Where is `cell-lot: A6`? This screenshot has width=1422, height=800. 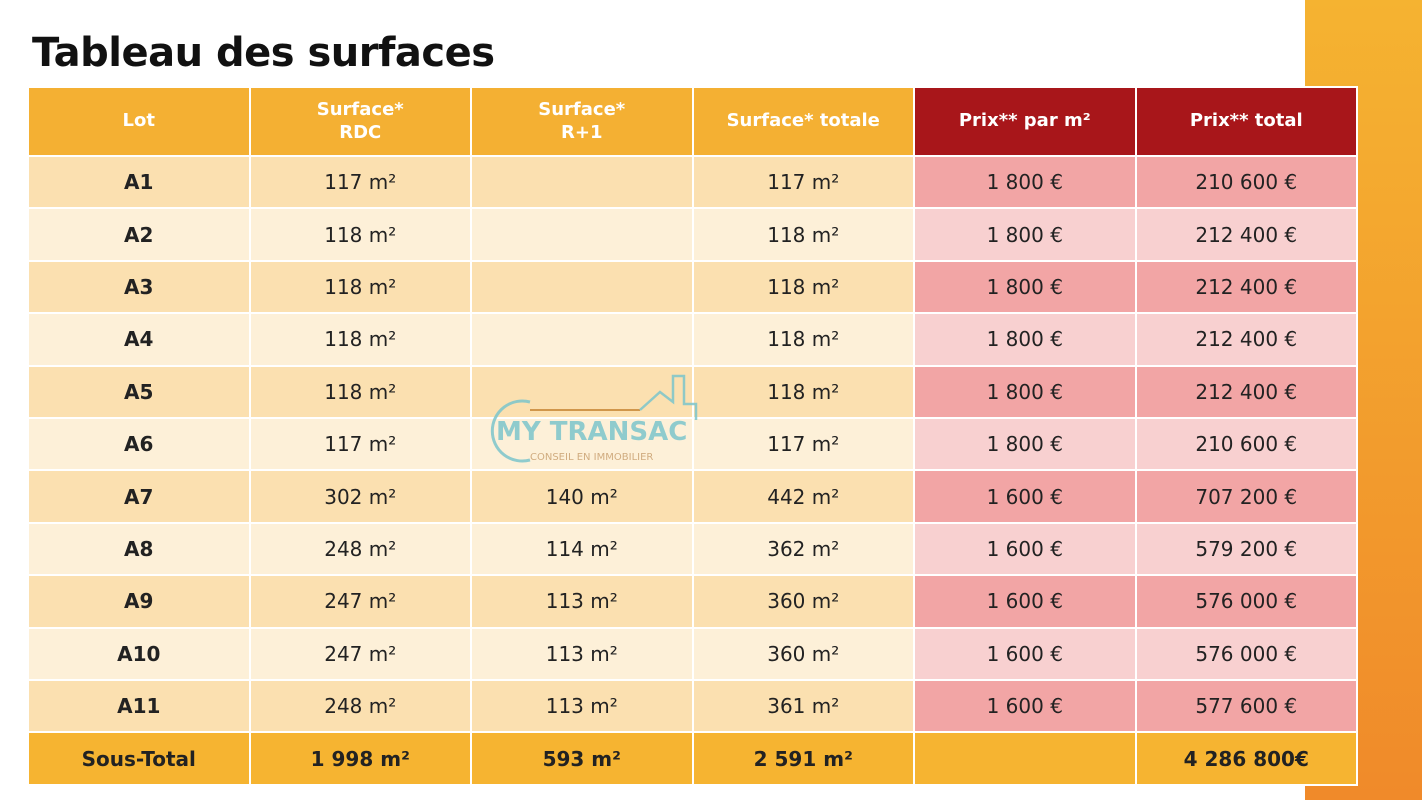
cell-lot: A6 is located at coordinates (139, 444).